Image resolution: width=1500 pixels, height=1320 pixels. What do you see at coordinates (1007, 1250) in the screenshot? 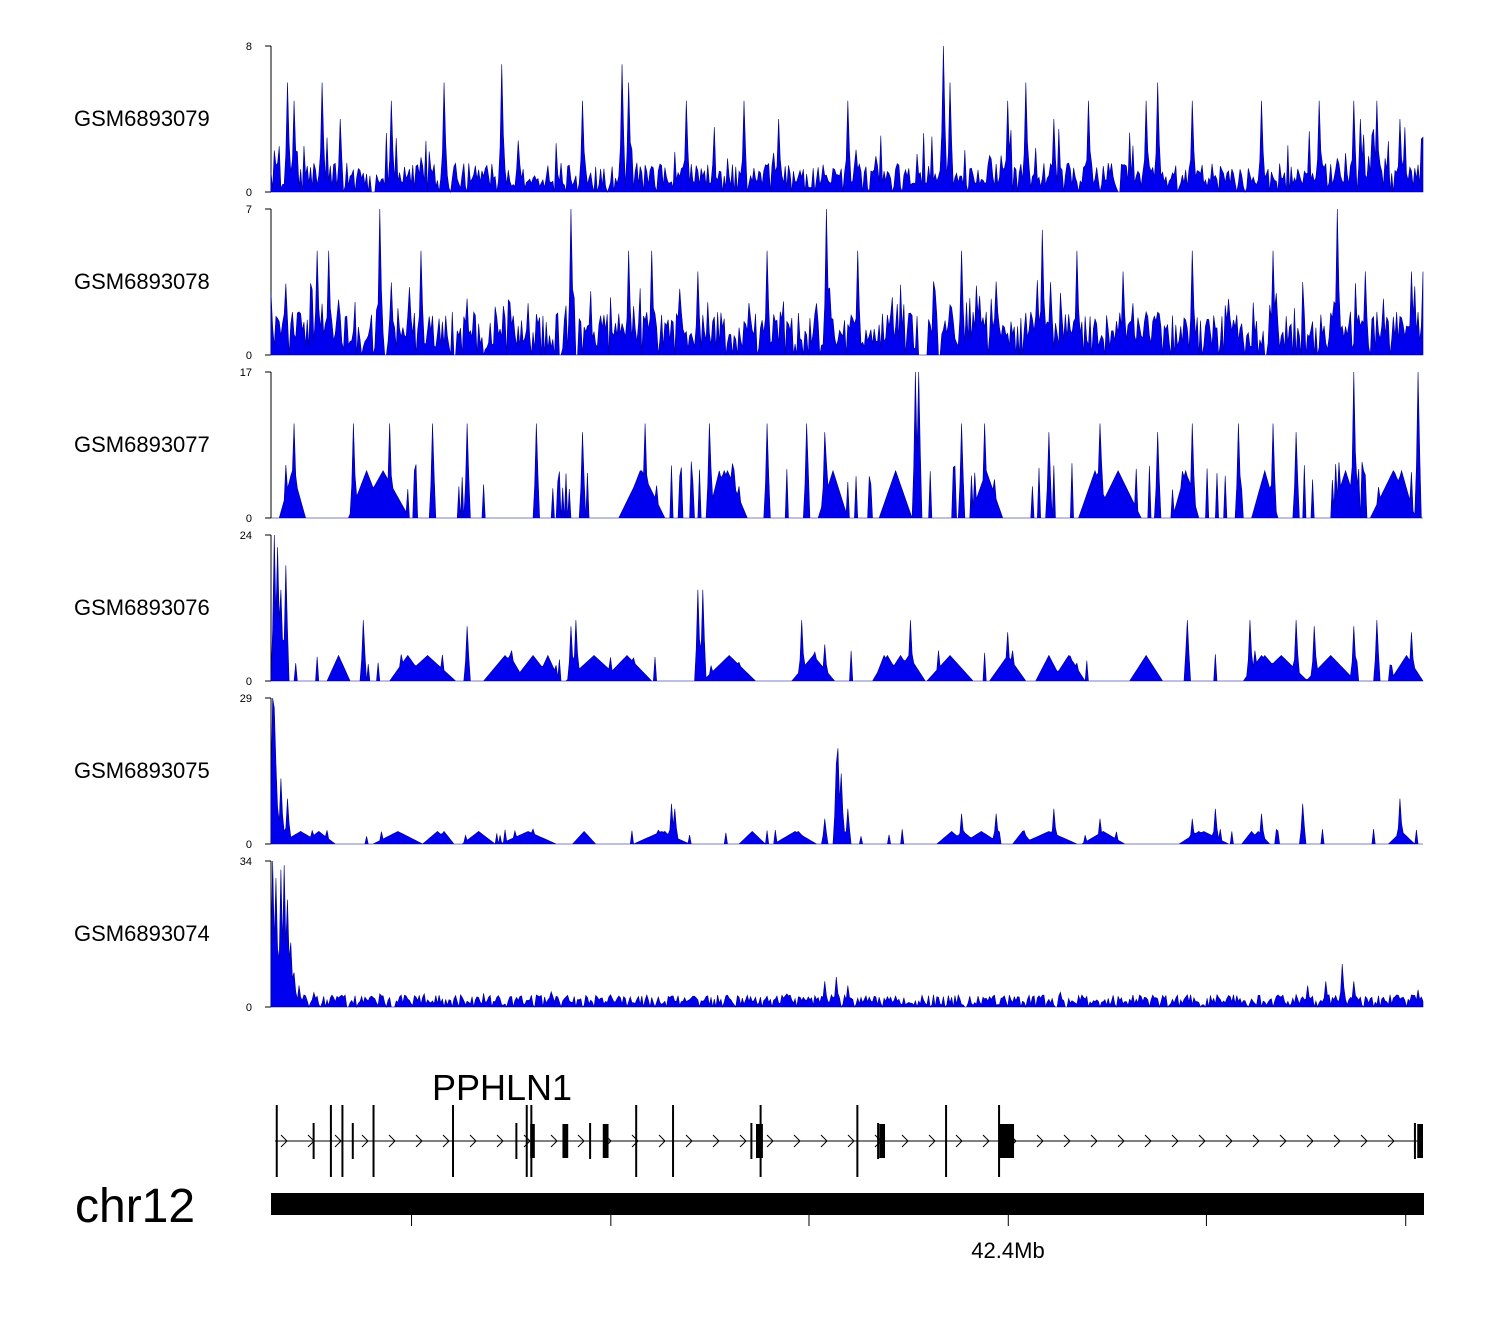
I see `position-tick-label: 42.4Mb` at bounding box center [1007, 1250].